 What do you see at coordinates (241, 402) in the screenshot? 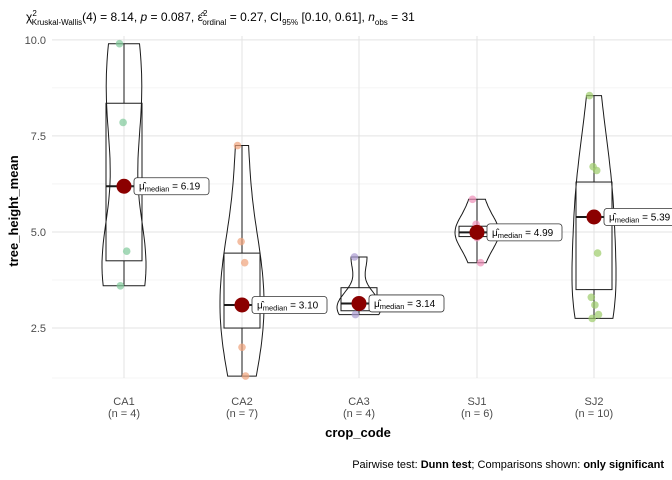
I see `x-tick-label: CA2` at bounding box center [241, 402].